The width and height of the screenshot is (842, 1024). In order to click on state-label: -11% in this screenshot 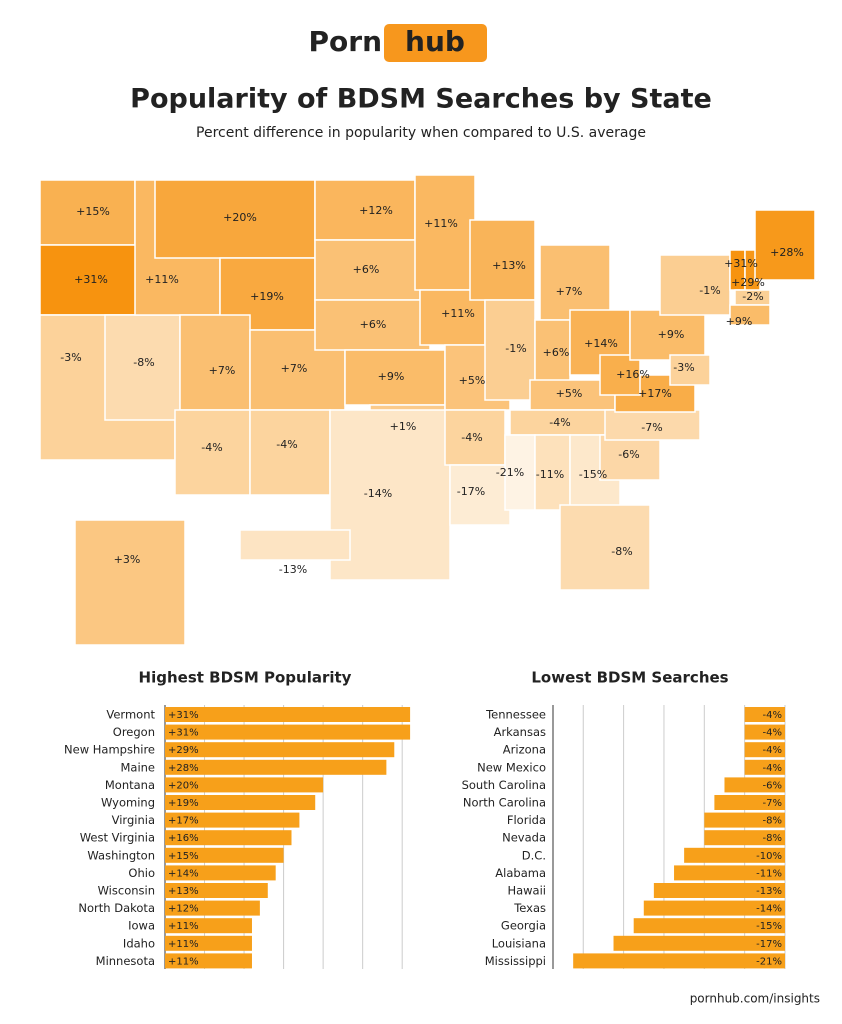, I will do `click(550, 474)`.